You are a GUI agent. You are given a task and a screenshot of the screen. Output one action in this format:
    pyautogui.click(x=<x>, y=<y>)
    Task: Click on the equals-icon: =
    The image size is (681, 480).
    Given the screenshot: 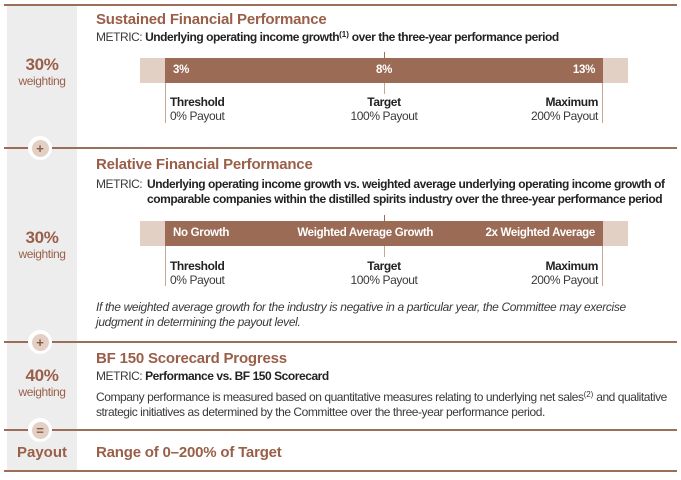 What is the action you would take?
    pyautogui.click(x=40, y=430)
    